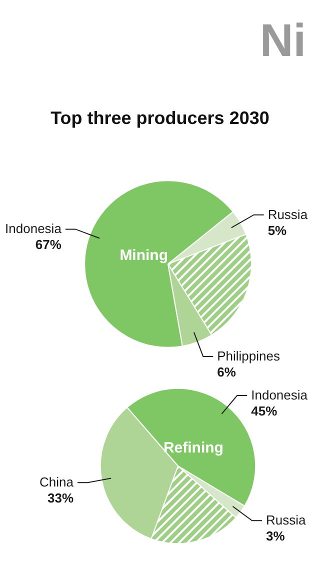  I want to click on data-label: 5%, so click(278, 230).